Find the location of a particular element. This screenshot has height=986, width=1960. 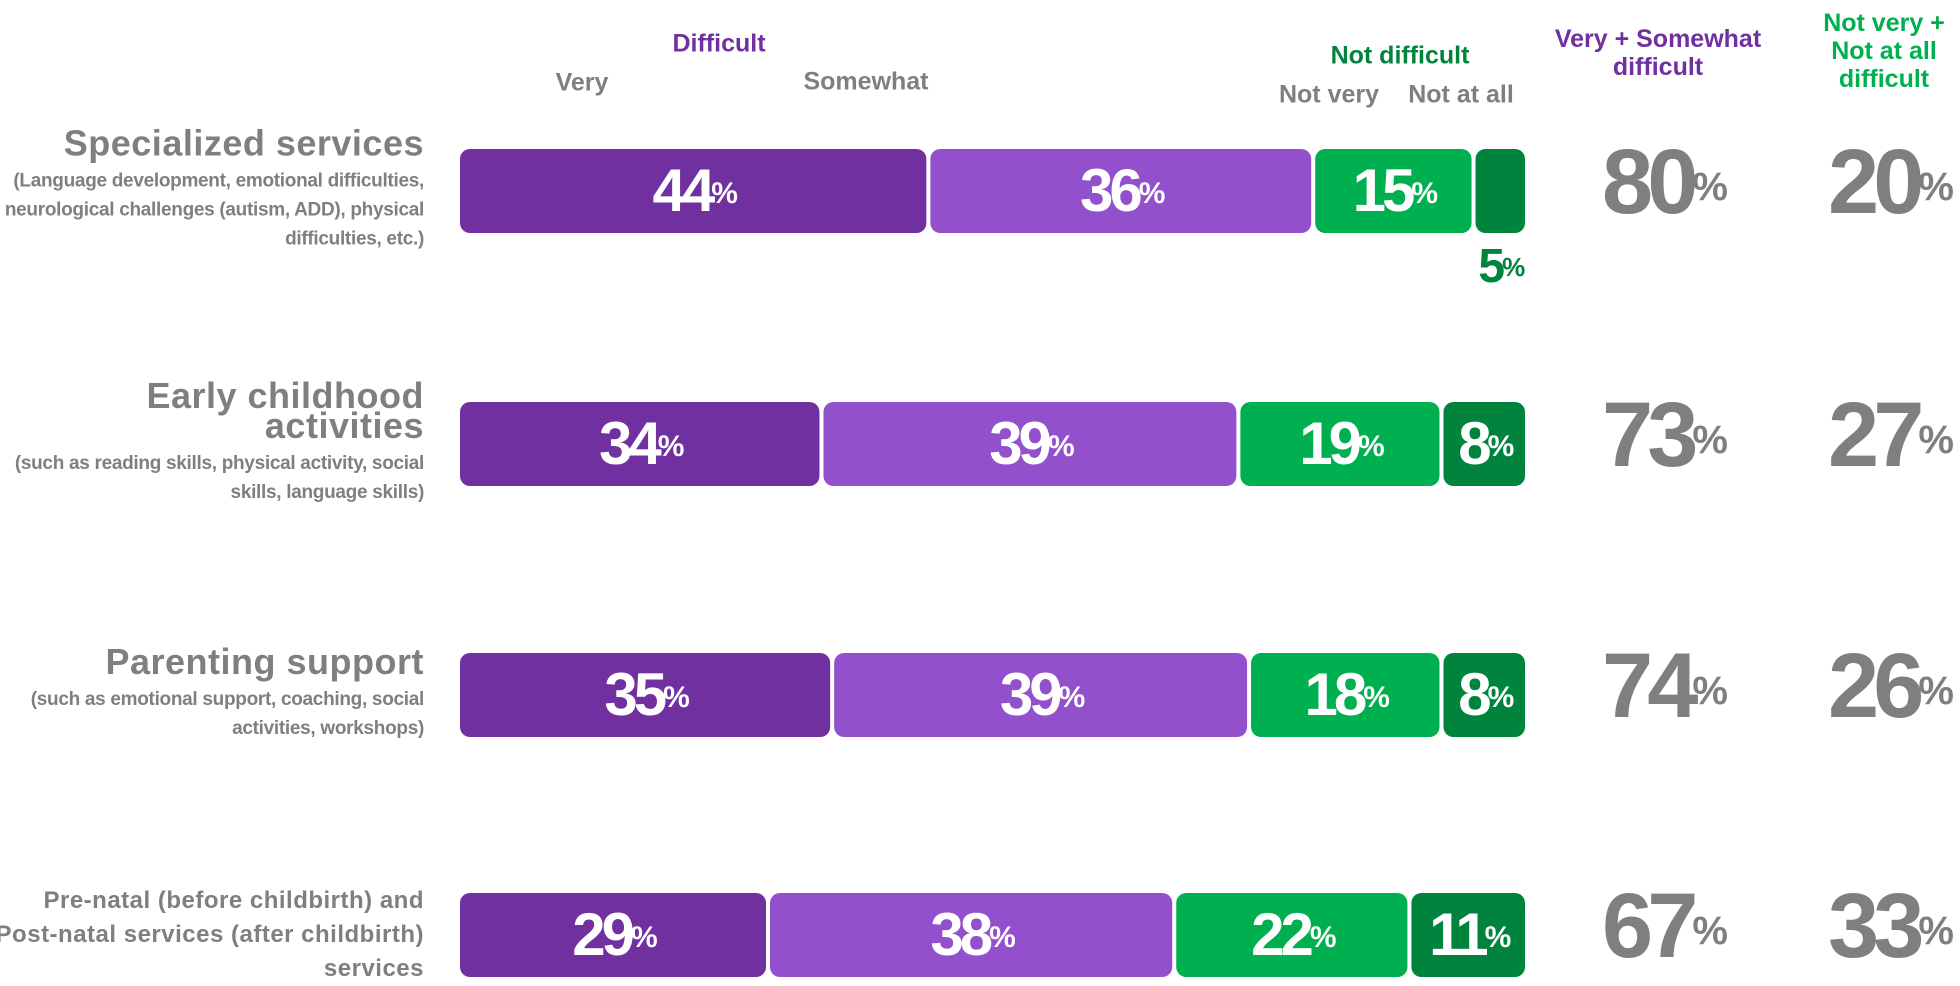

group-header: Difficult is located at coordinates (719, 43).